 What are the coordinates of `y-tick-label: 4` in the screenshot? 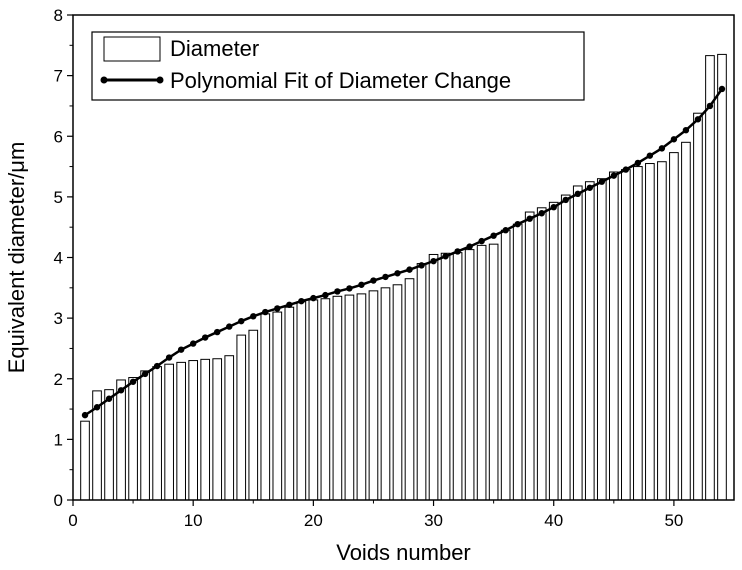 It's located at (58, 258).